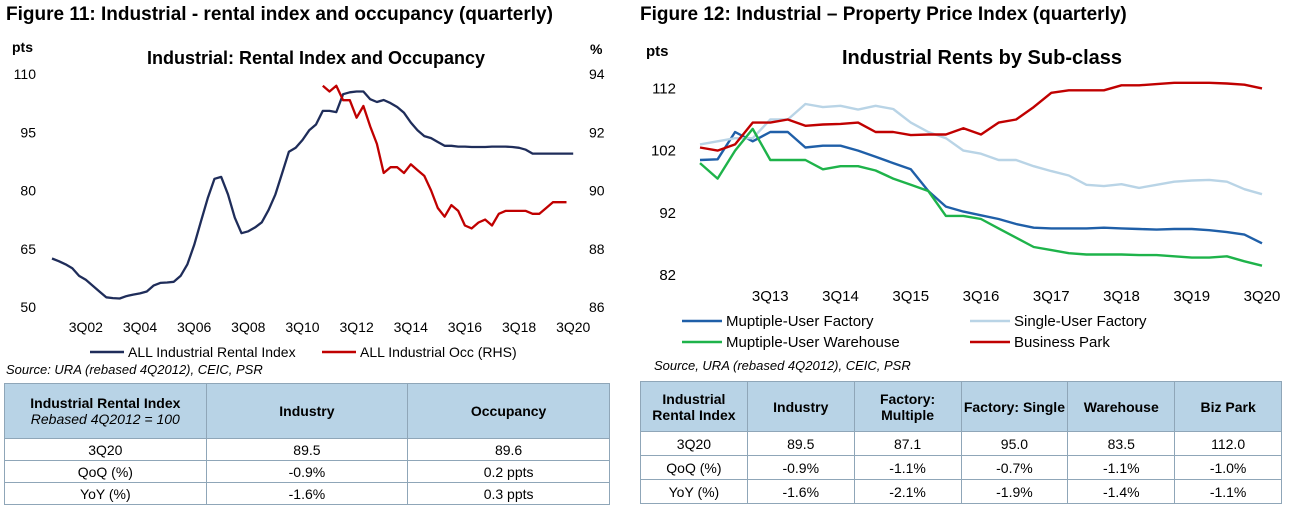 The width and height of the screenshot is (1296, 528). I want to click on table-row: YoY (%) -1.6% 0.3 ppts, so click(307, 493).